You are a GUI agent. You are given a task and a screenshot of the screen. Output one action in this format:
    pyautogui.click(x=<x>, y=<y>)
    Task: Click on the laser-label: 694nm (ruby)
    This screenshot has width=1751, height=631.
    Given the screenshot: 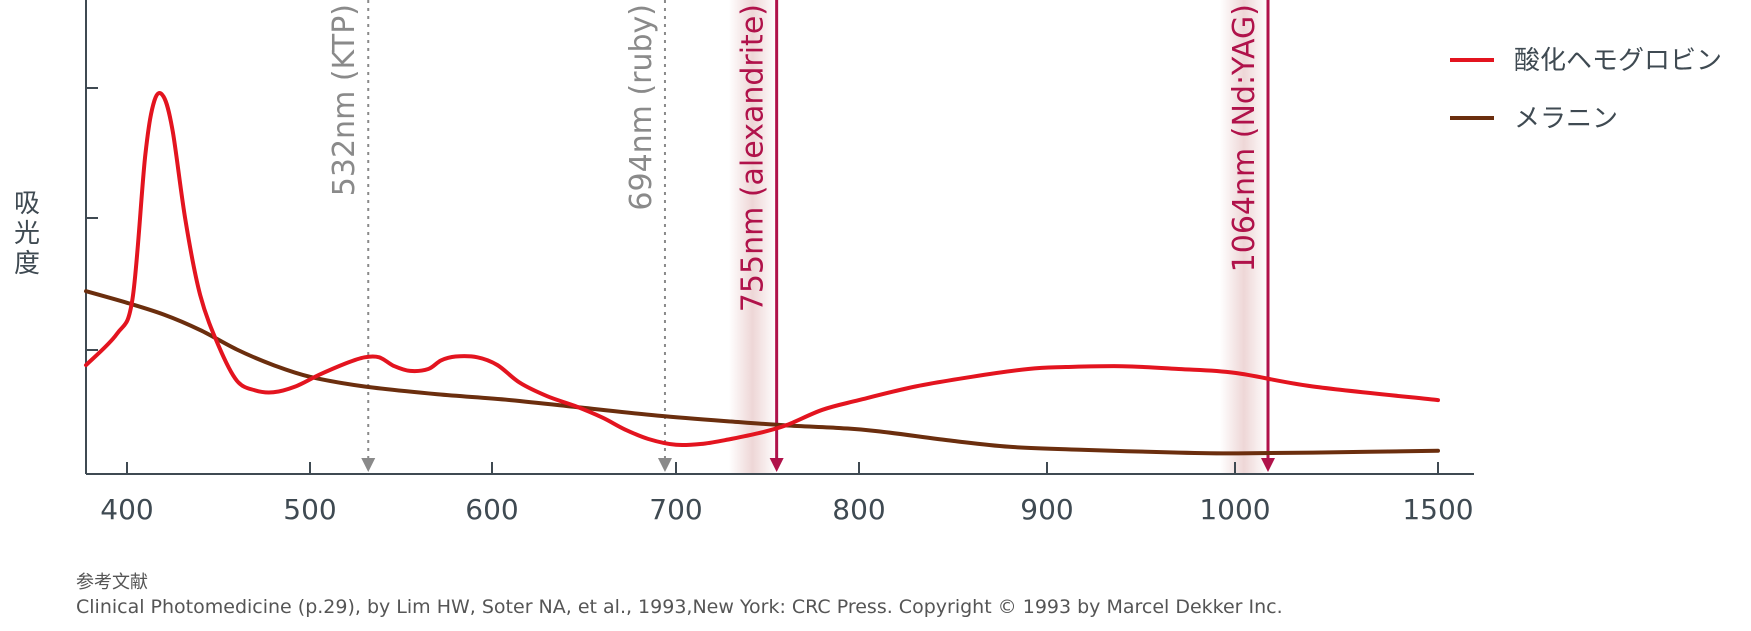 What is the action you would take?
    pyautogui.click(x=641, y=107)
    